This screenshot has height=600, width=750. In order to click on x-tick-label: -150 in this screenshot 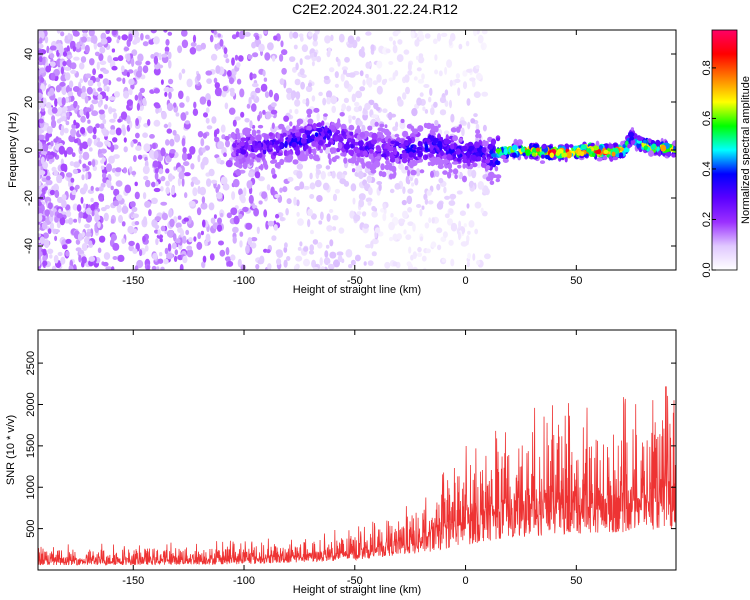, I will do `click(133, 581)`.